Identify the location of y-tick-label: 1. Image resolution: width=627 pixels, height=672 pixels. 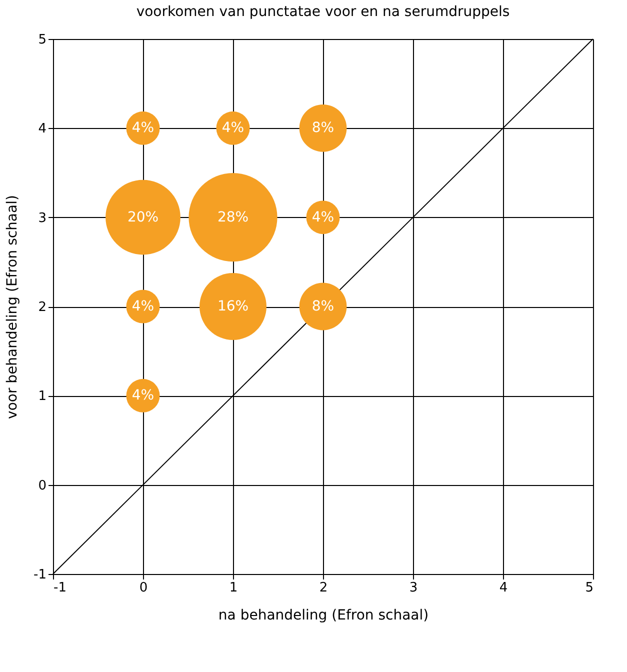
(42, 396).